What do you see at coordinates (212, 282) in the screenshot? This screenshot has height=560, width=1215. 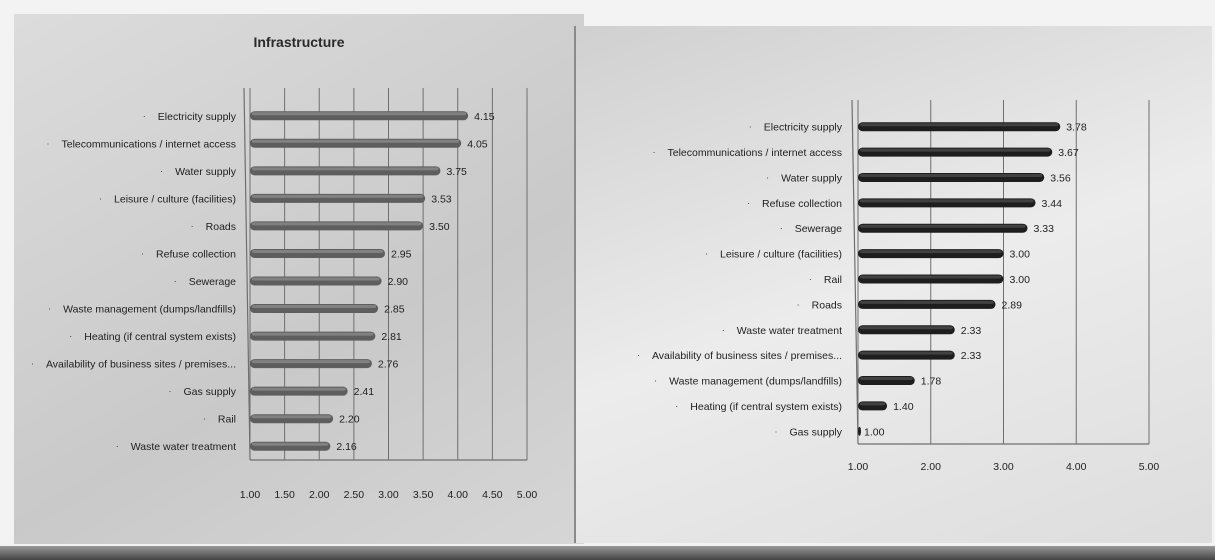 I see `category-label: Sewerage` at bounding box center [212, 282].